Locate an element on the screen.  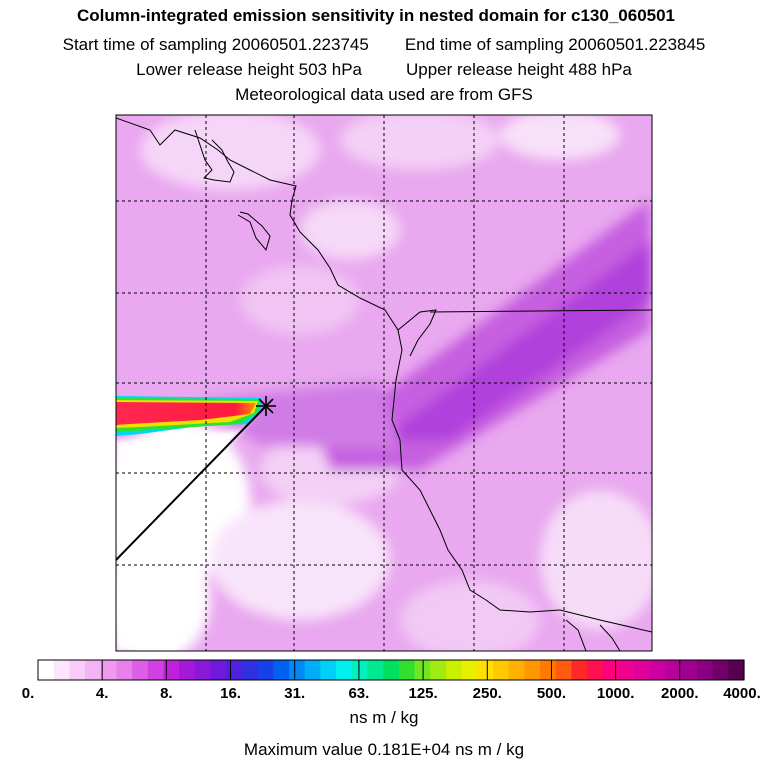
colorbar-tick-label: 31. is located at coordinates (294, 693).